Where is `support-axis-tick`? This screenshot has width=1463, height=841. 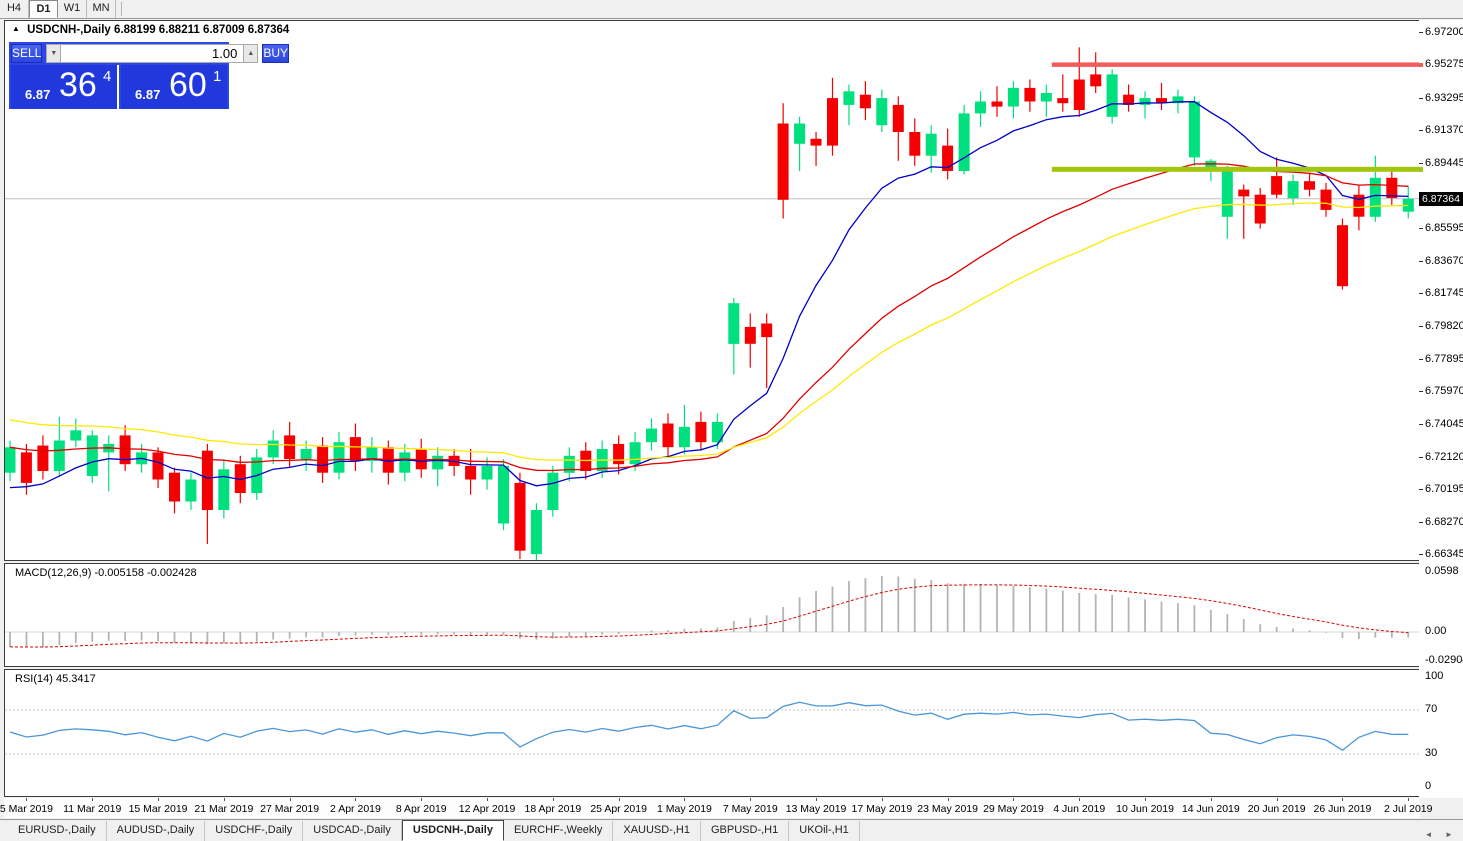
support-axis-tick is located at coordinates (1421, 169).